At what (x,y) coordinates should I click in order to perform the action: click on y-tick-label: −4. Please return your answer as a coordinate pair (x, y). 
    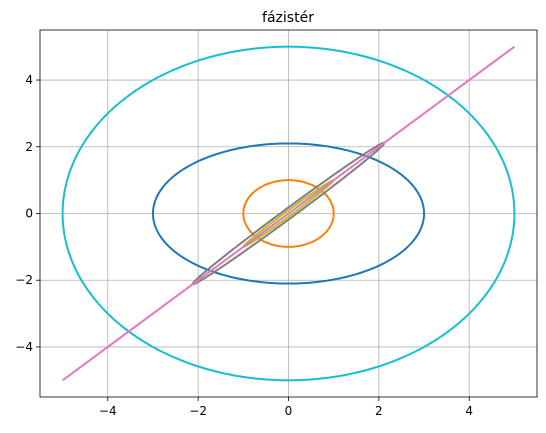
    Looking at the image, I should click on (24, 347).